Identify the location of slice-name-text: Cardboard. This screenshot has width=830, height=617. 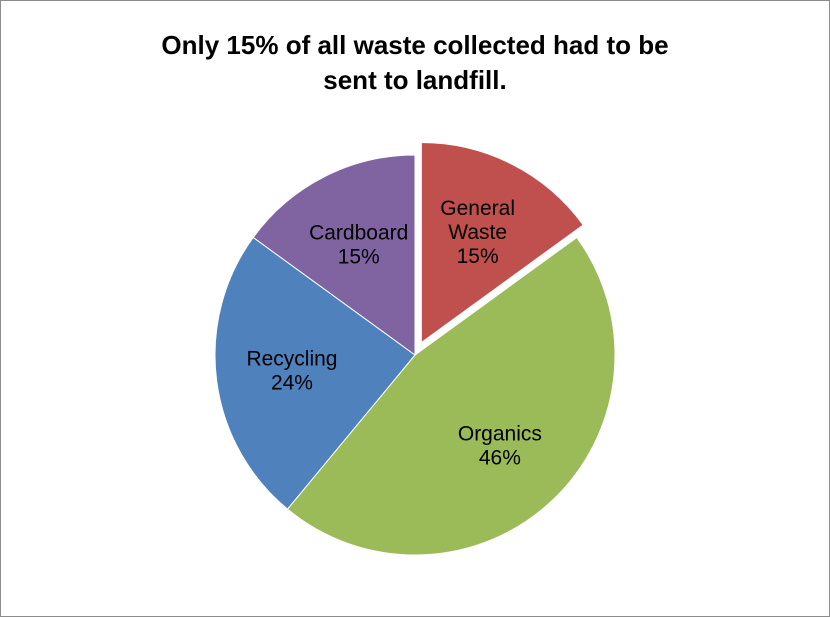
(358, 233).